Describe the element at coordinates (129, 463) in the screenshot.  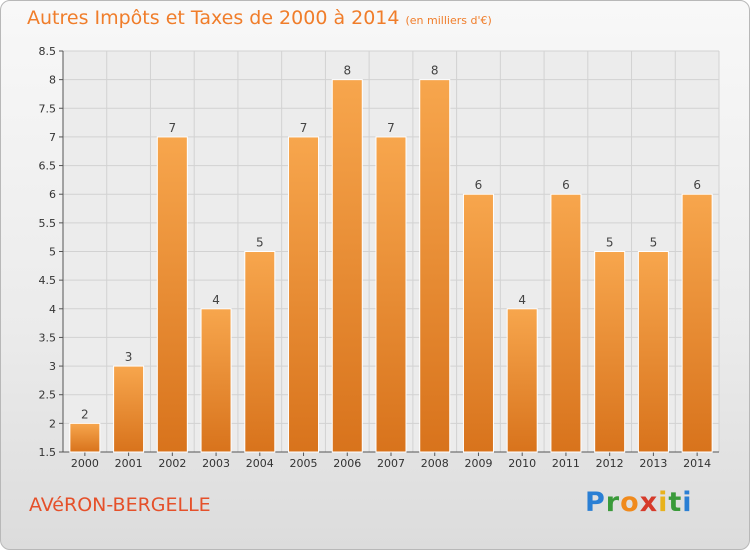
I see `x-tick-label: 2001` at that location.